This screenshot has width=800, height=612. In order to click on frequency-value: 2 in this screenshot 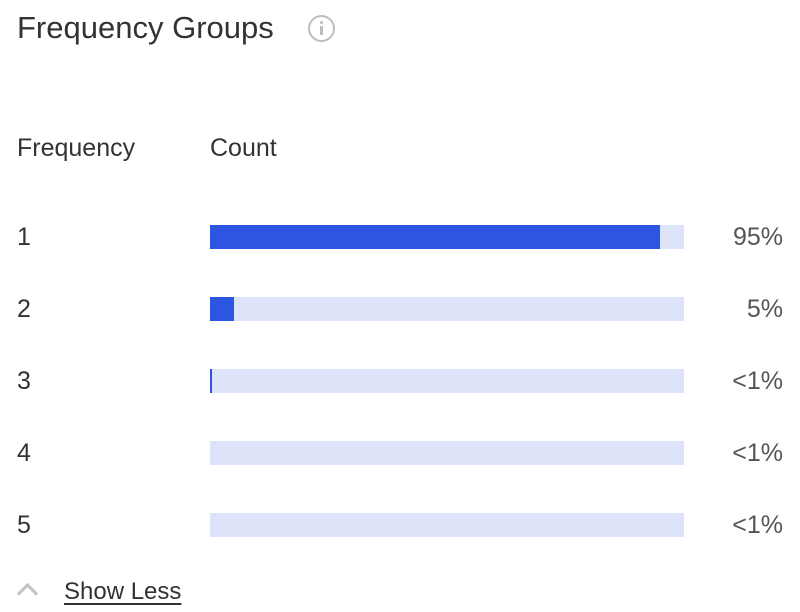, I will do `click(24, 309)`.